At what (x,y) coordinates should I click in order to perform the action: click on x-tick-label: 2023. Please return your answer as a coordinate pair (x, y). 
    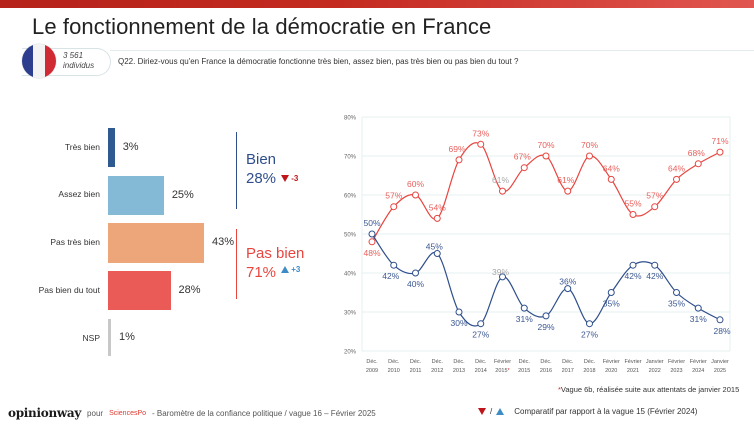
    Looking at the image, I should click on (676, 371).